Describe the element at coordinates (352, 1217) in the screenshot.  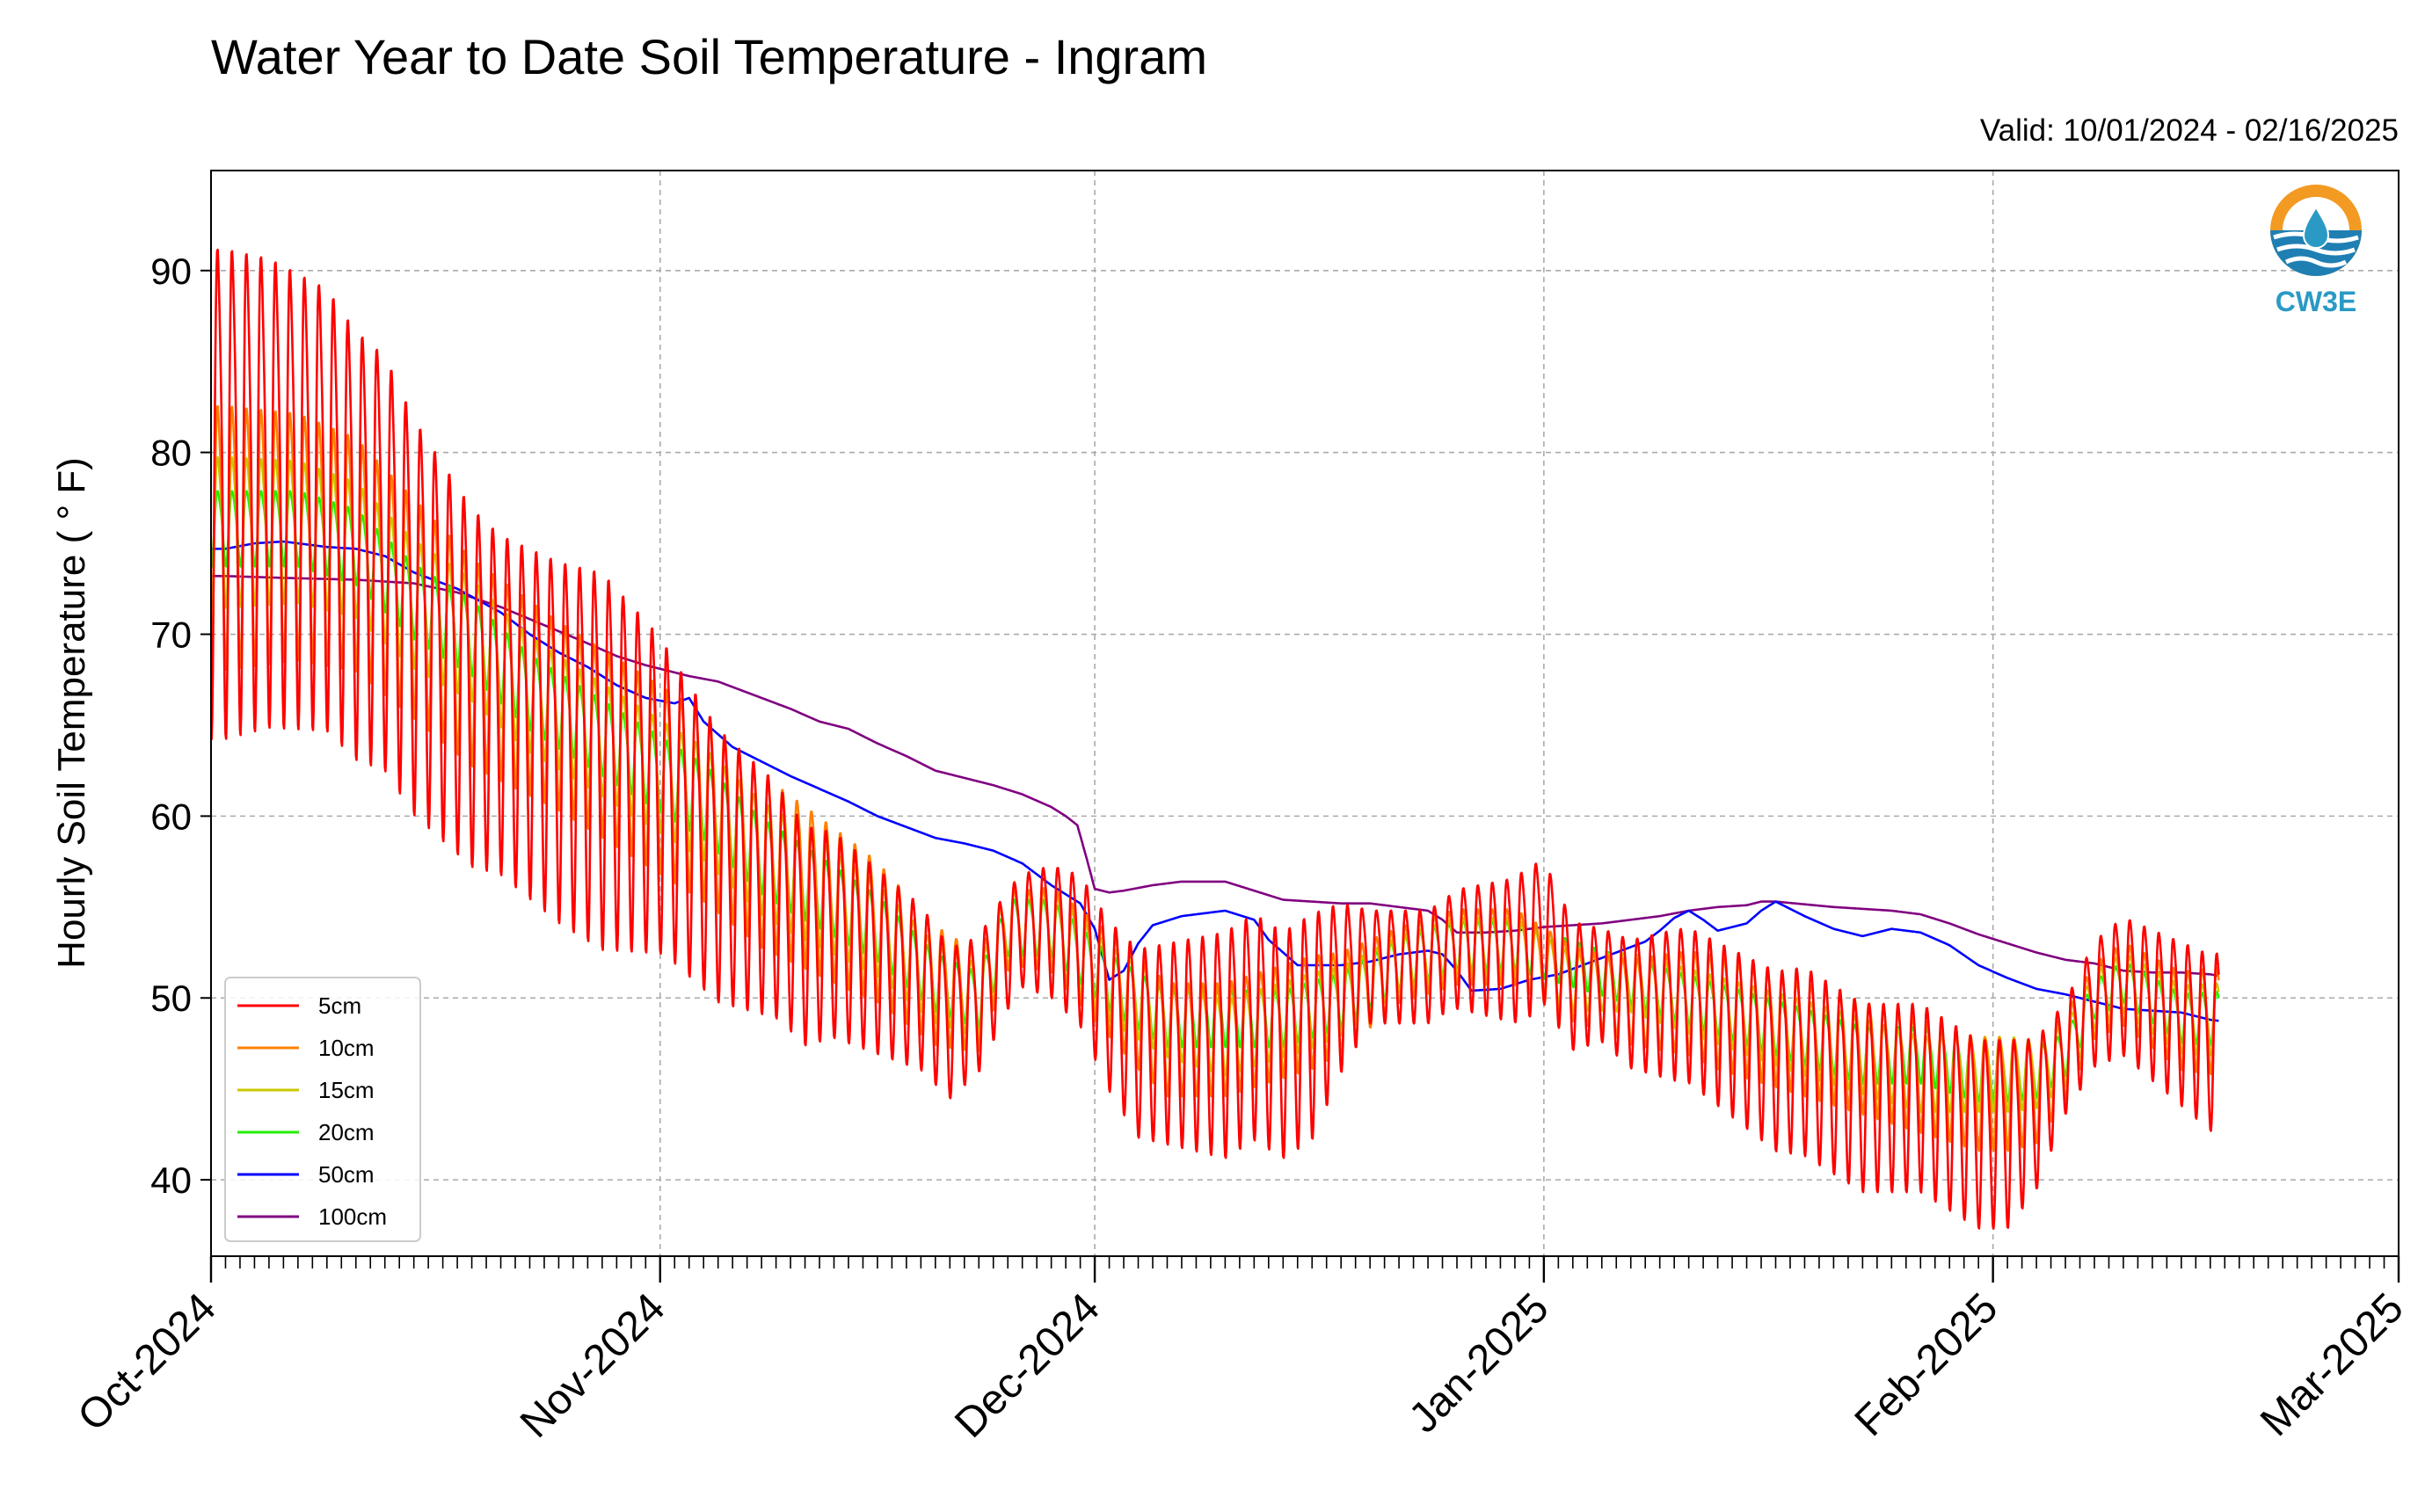
I see `legend-entry: 100cm` at that location.